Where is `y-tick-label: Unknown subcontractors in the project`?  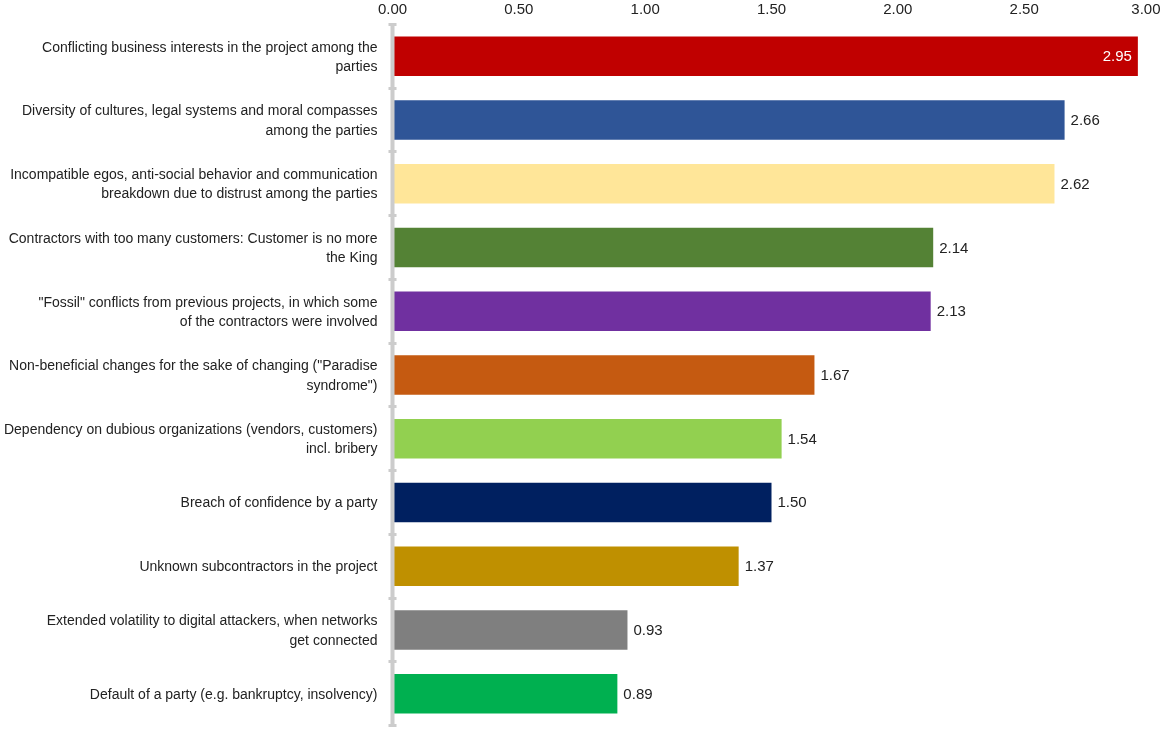 y-tick-label: Unknown subcontractors in the project is located at coordinates (258, 566).